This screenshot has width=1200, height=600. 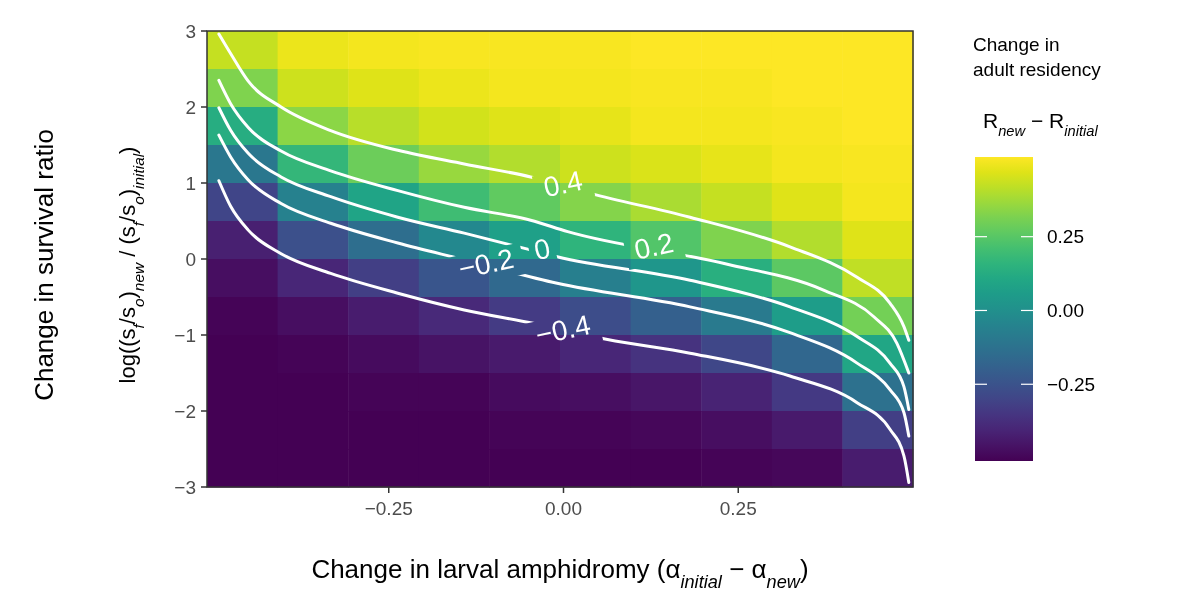 I want to click on y-tick-label: −2, so click(x=185, y=411).